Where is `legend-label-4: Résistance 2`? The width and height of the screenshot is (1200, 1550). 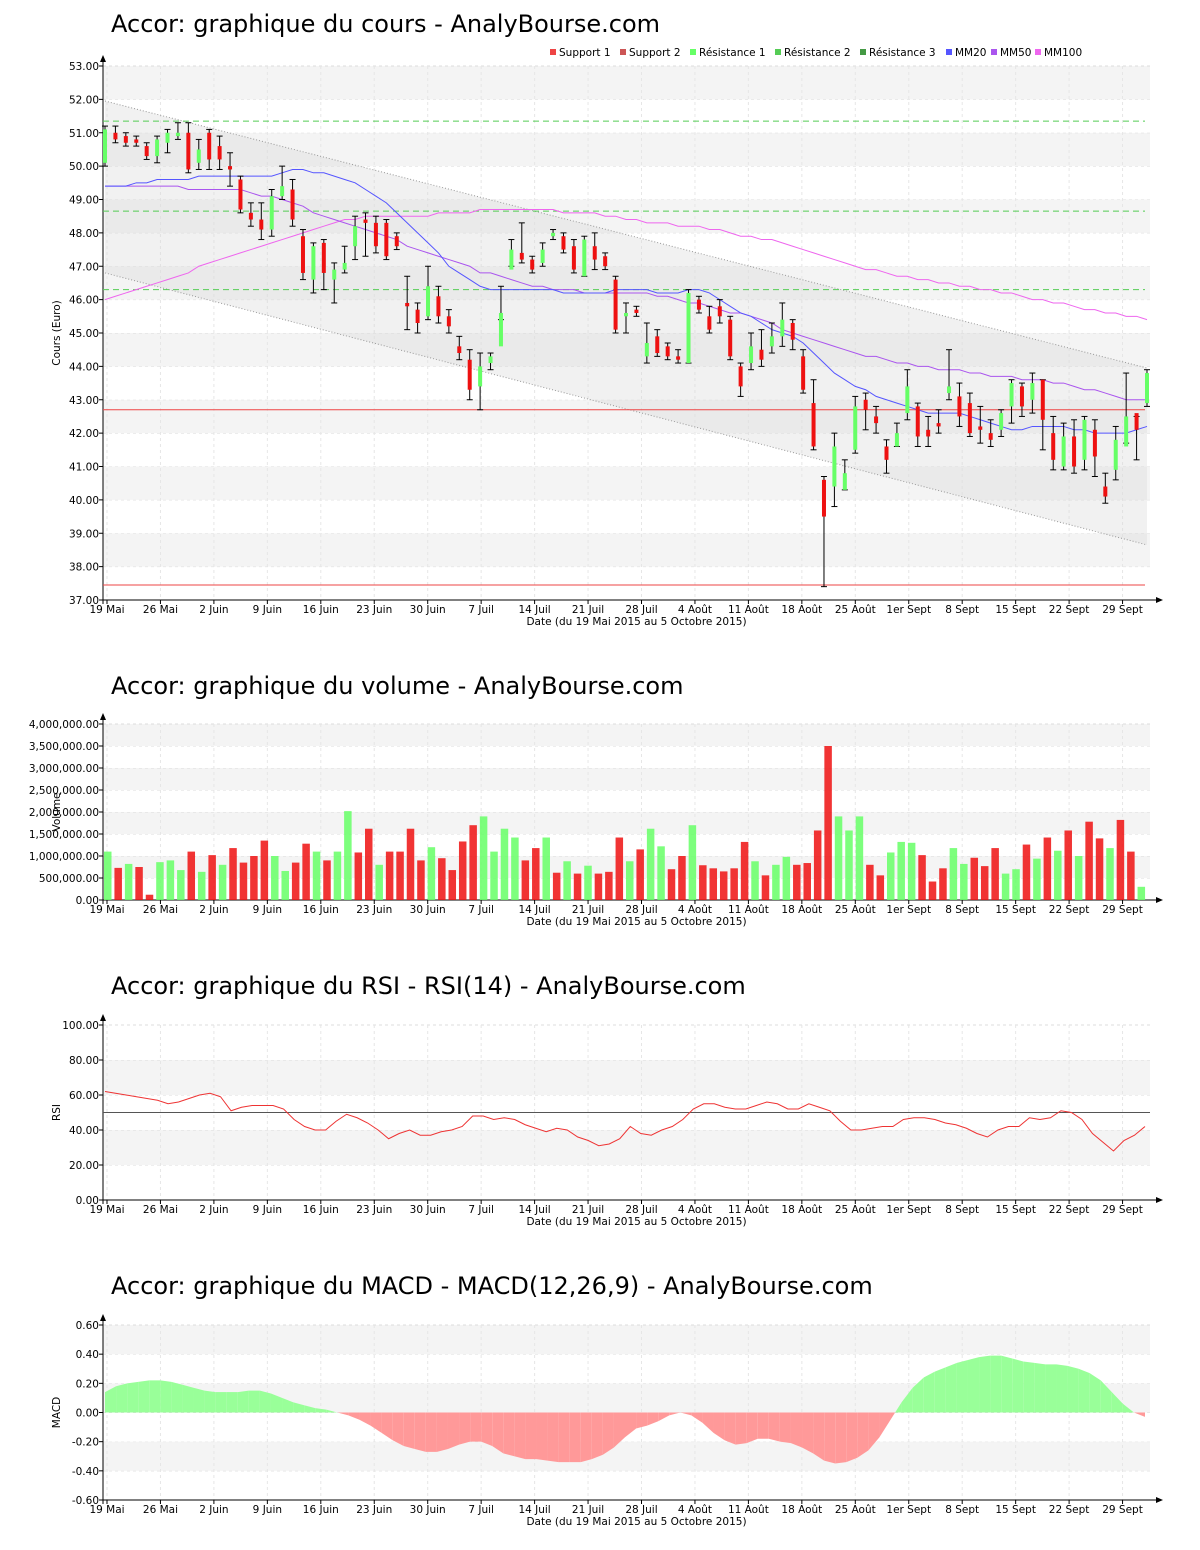 legend-label-4: Résistance 2 is located at coordinates (817, 53).